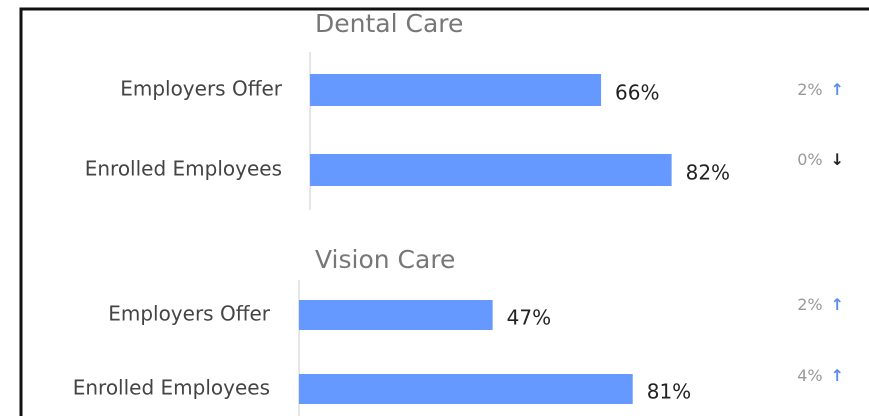  What do you see at coordinates (809, 159) in the screenshot?
I see `change-value: 0%` at bounding box center [809, 159].